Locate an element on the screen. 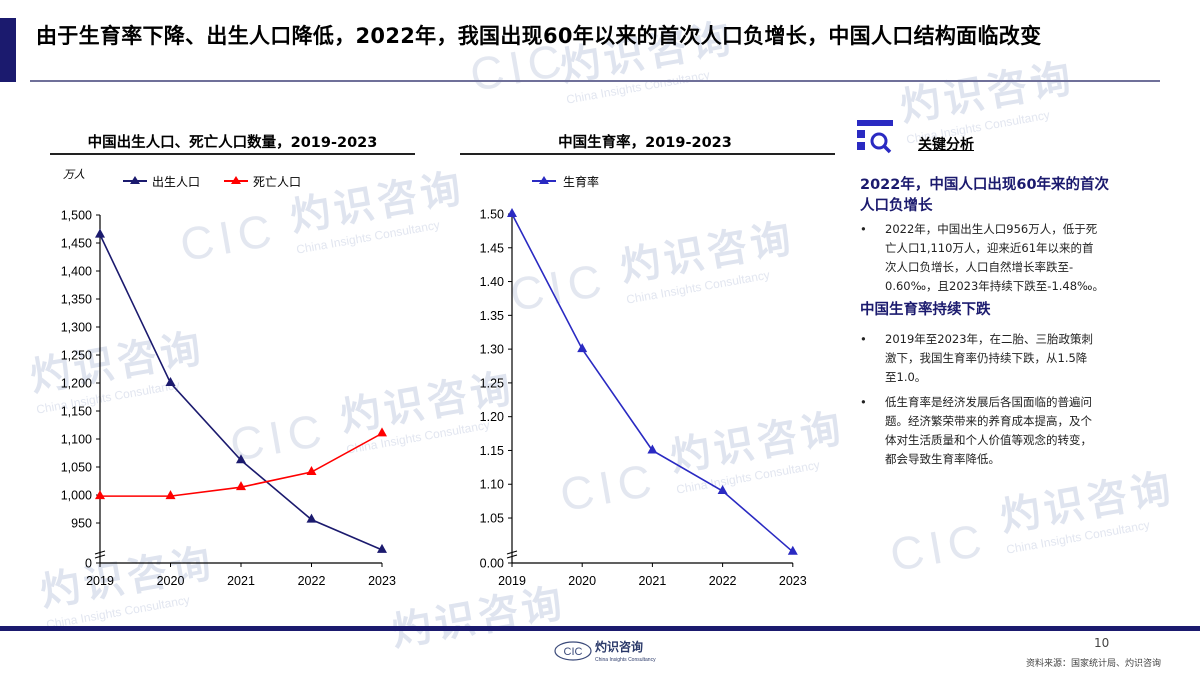  logo-en-text: China Insights Consultancy is located at coordinates (625, 660).